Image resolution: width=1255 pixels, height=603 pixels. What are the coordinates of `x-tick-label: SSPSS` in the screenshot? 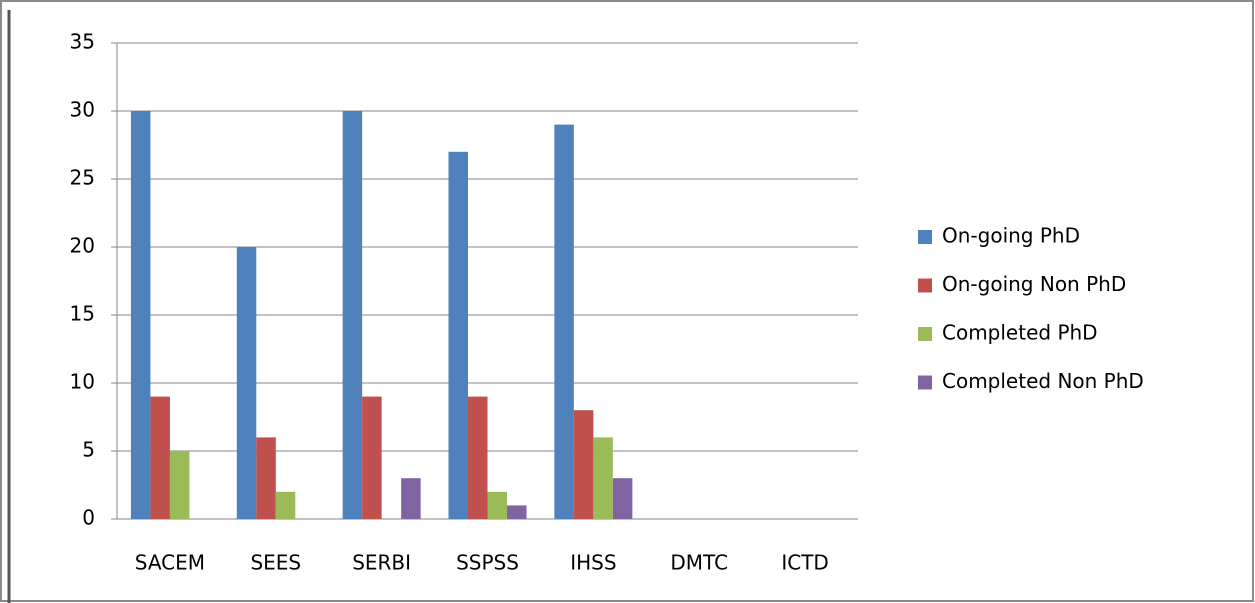 It's located at (487, 563).